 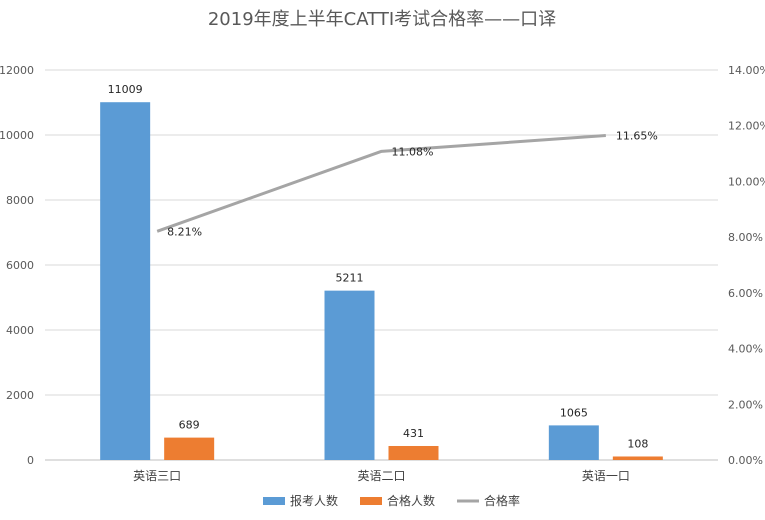 I want to click on bar-data-label: 689, so click(x=189, y=425).